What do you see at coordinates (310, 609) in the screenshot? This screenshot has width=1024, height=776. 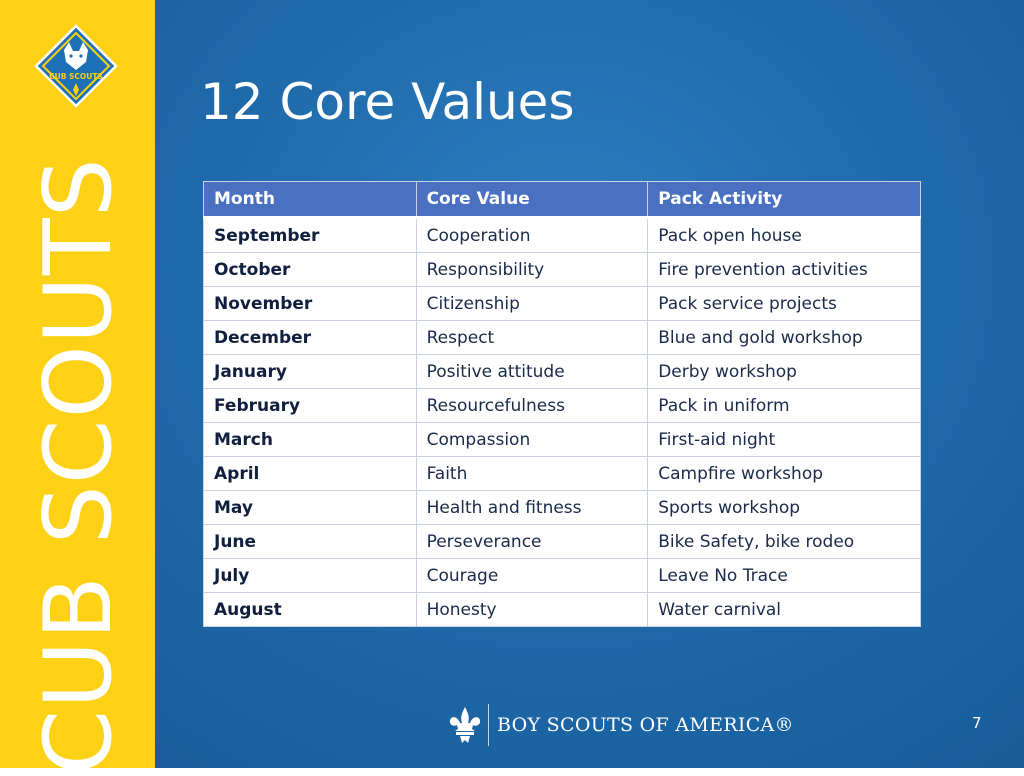 I see `cell-month: August` at bounding box center [310, 609].